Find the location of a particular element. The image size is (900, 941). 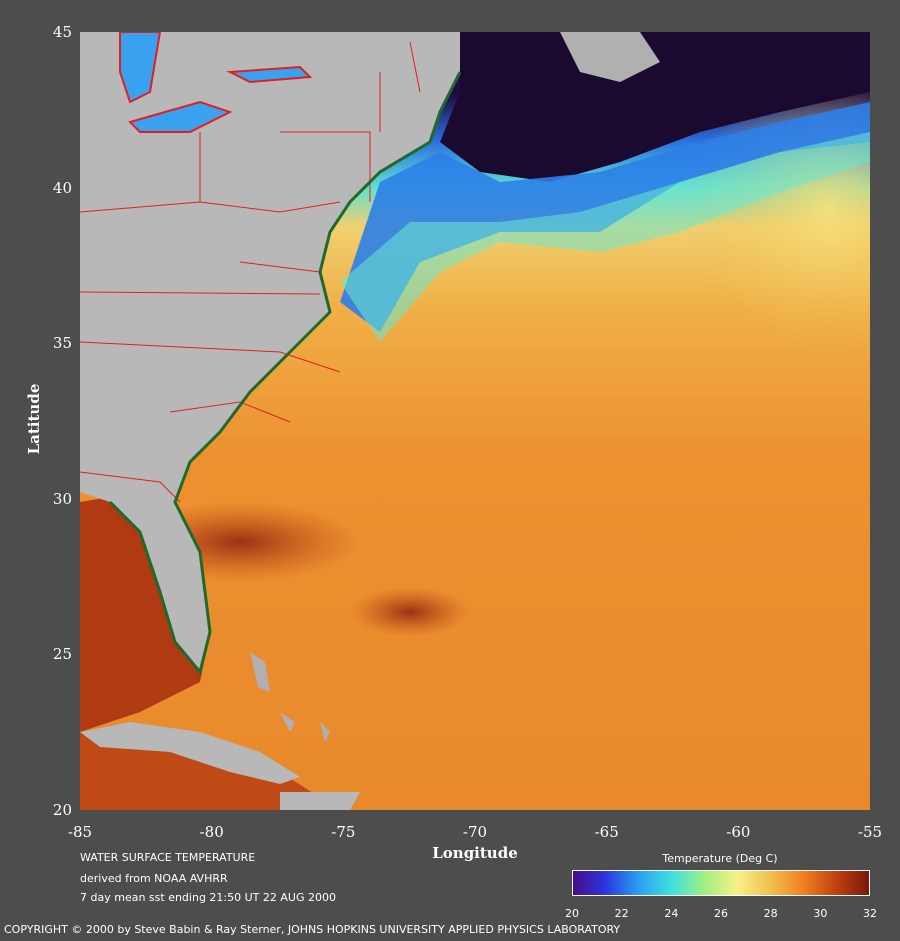

land-hispaniola is located at coordinates (320, 801).